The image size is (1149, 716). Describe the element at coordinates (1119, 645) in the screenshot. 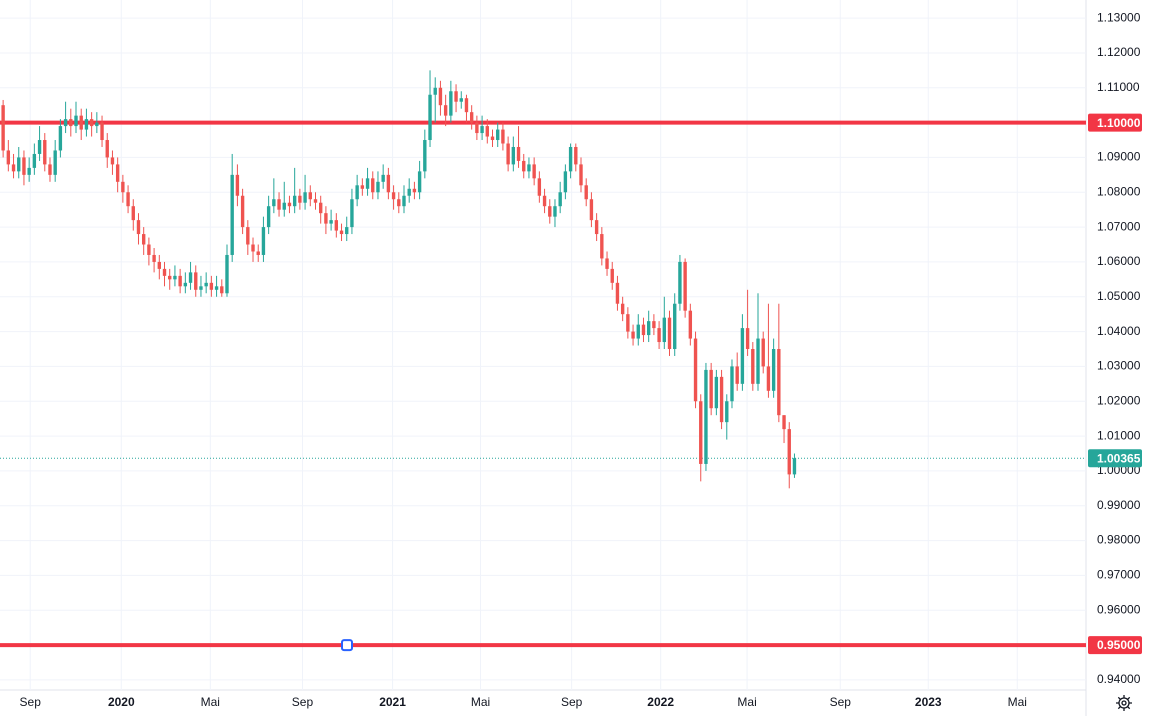

I see `level-label: 0.95000` at that location.